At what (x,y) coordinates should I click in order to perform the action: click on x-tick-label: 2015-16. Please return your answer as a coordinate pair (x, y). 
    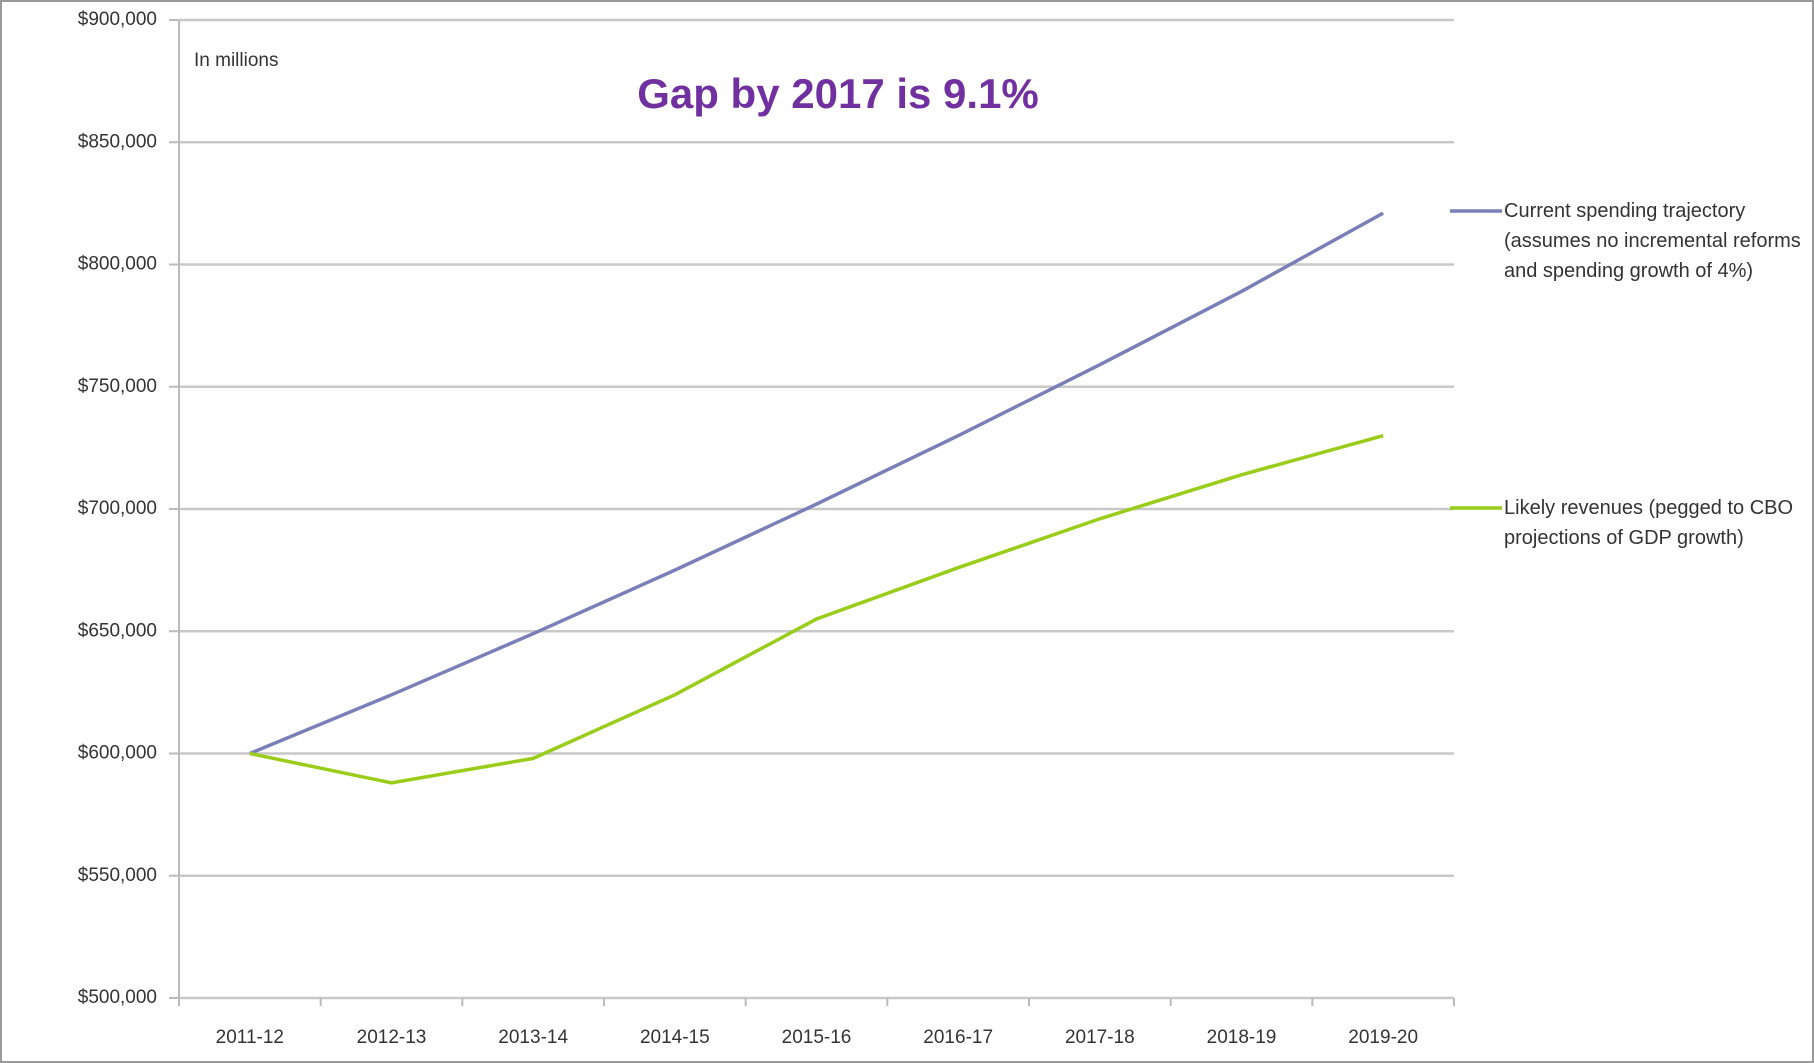
    Looking at the image, I should click on (817, 1037).